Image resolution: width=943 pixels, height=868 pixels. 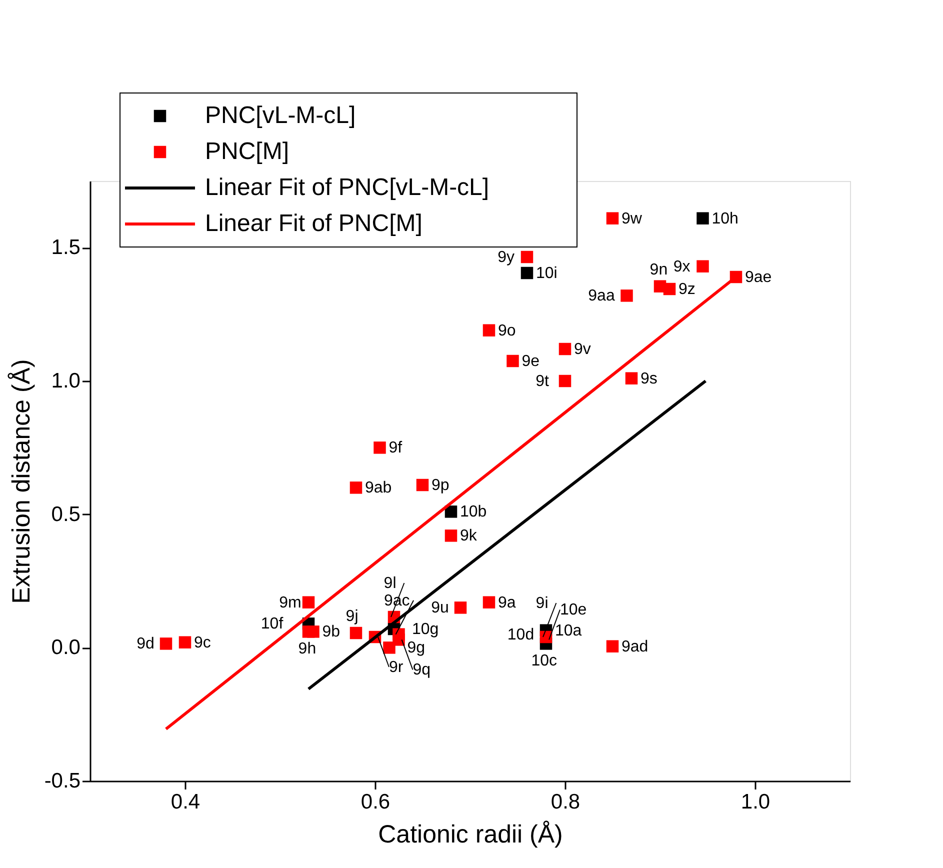 I want to click on legend-label: Linear Fit of PNC[M], so click(x=313, y=223).